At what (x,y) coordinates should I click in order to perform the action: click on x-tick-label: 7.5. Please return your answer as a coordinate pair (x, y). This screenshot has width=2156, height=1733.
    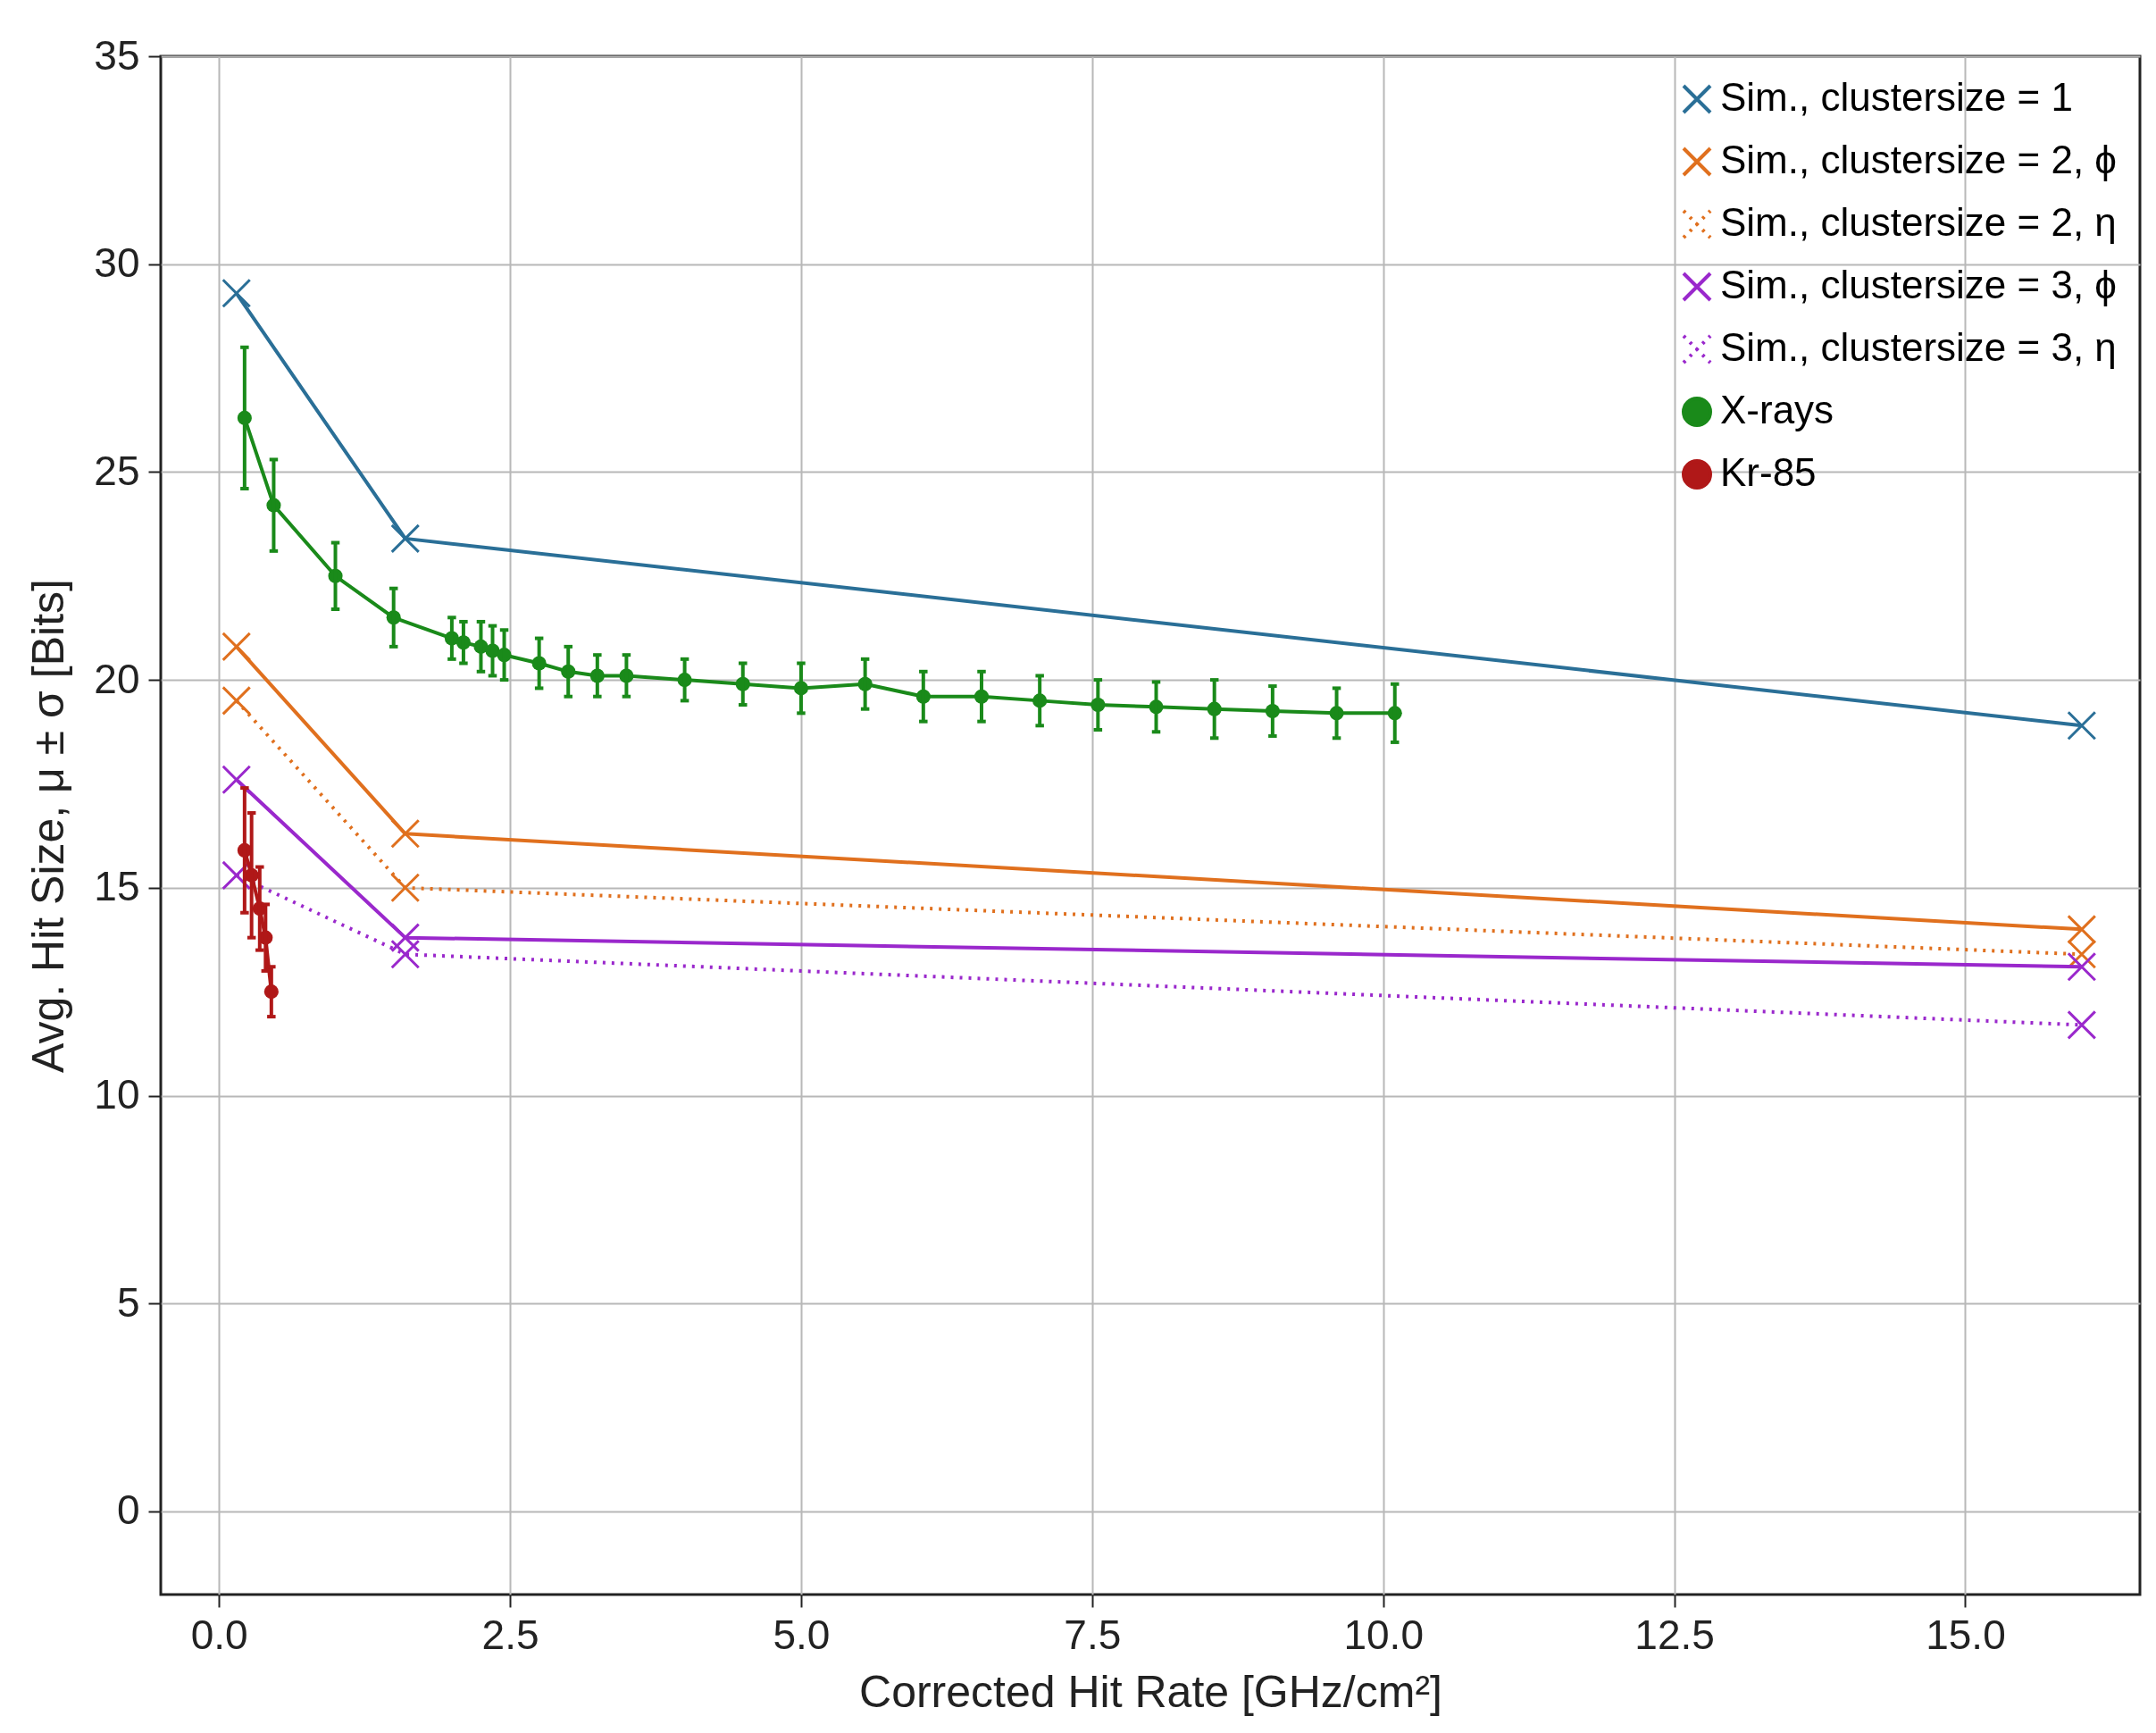
    Looking at the image, I should click on (1093, 1635).